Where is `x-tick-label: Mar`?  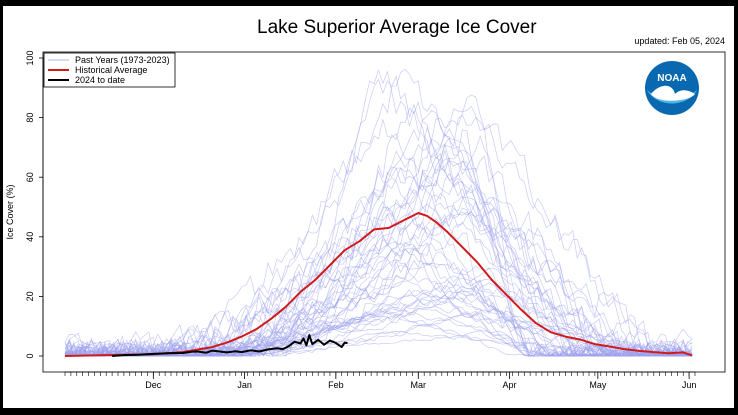 x-tick-label: Mar is located at coordinates (419, 385).